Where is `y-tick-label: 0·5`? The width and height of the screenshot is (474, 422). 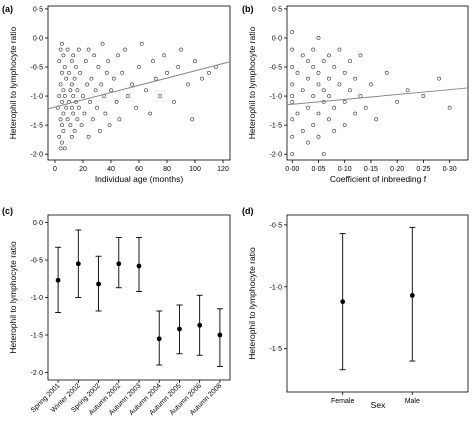
y-tick-label: 0·5 is located at coordinates (38, 9).